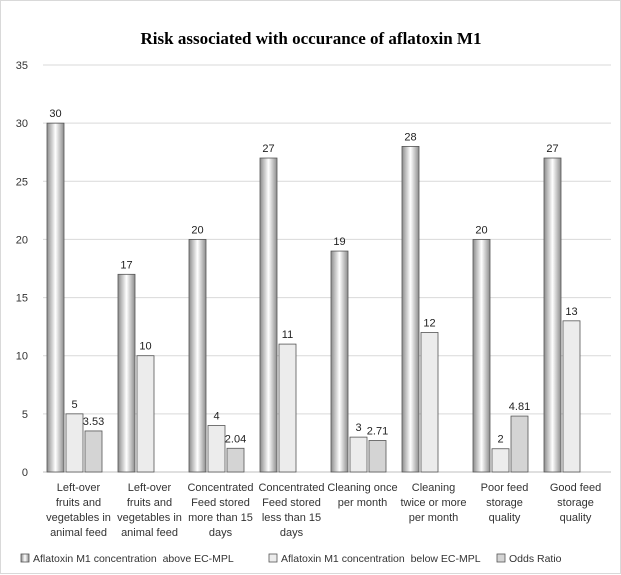 The width and height of the screenshot is (621, 575). What do you see at coordinates (22, 66) in the screenshot?
I see `y-tick-label: 35` at bounding box center [22, 66].